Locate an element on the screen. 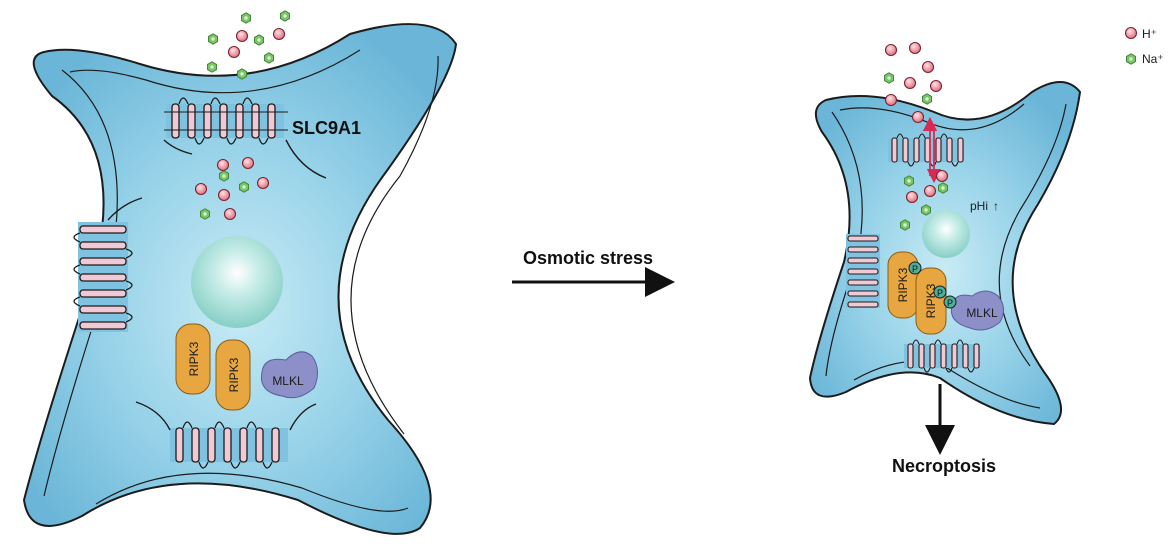 Image resolution: width=1176 pixels, height=558 pixels. phospho-site-3: P is located at coordinates (950, 302).